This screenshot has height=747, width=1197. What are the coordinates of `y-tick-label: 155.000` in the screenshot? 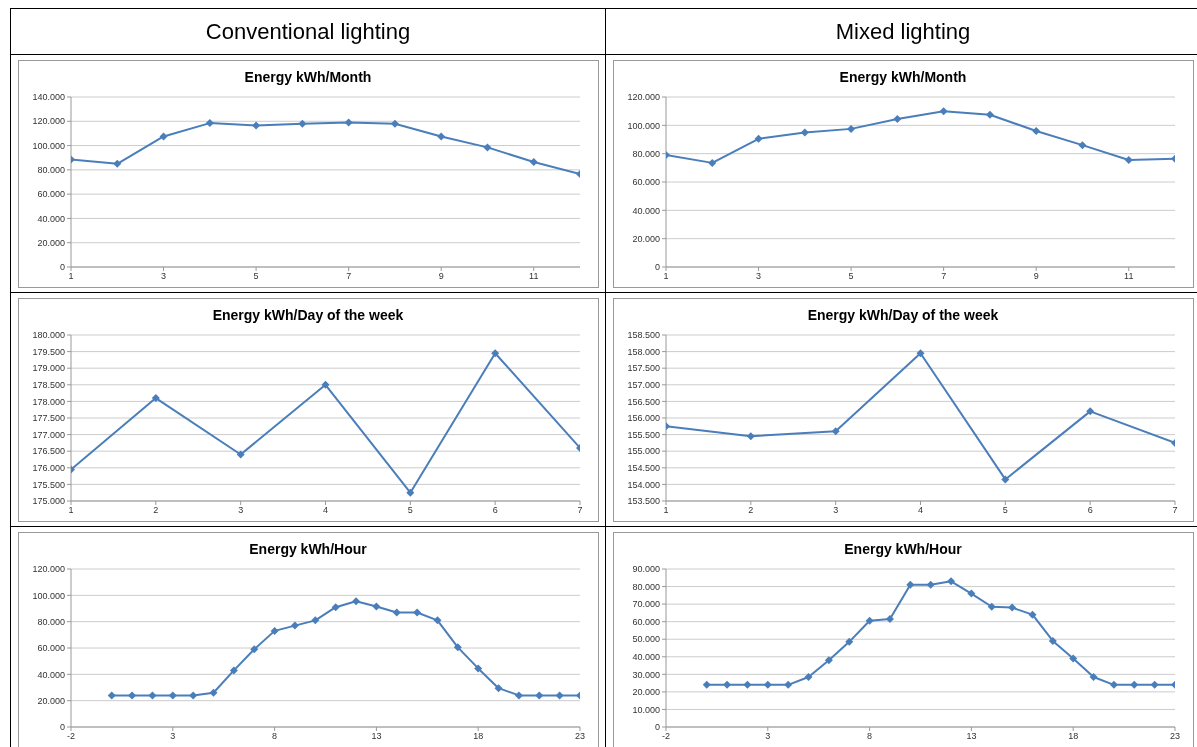 It's located at (643, 450).